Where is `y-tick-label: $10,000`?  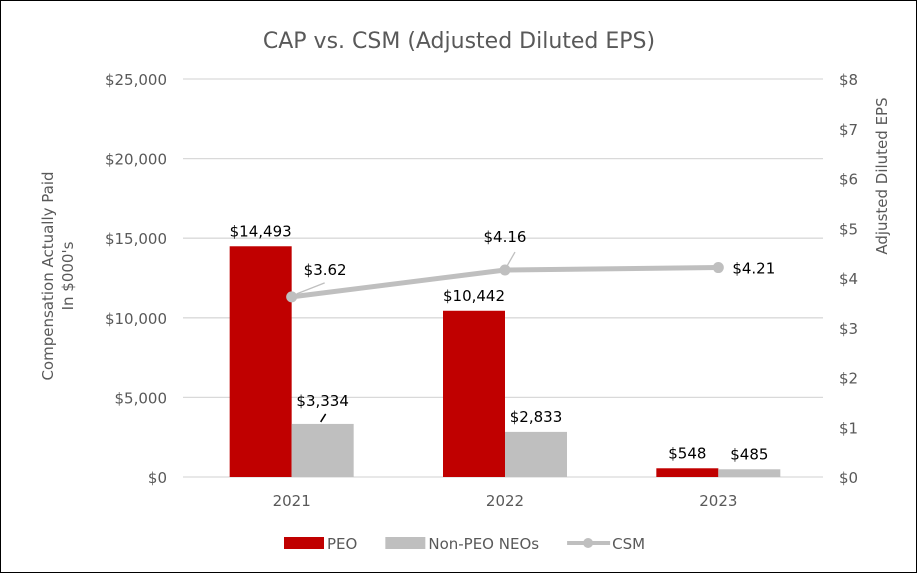
y-tick-label: $10,000 is located at coordinates (136, 319).